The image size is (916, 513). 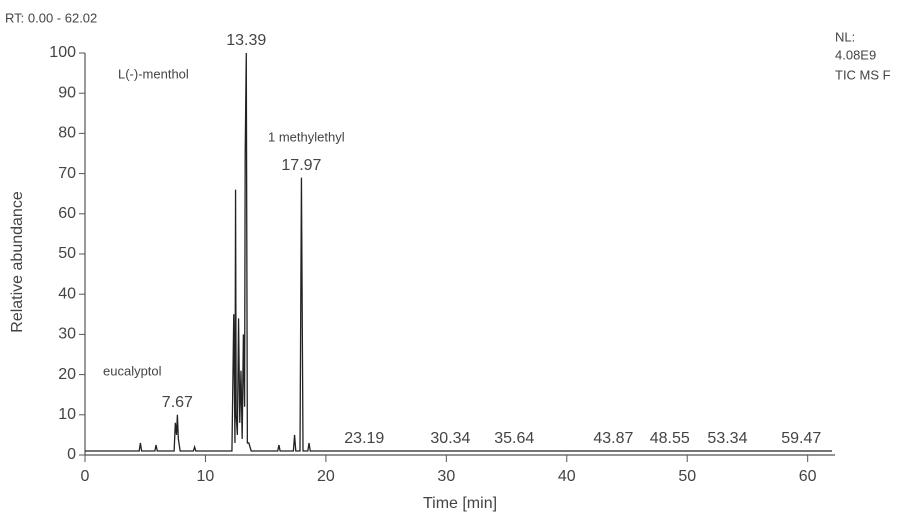 What do you see at coordinates (855, 54) in the screenshot?
I see `nl-value: 4.08E9` at bounding box center [855, 54].